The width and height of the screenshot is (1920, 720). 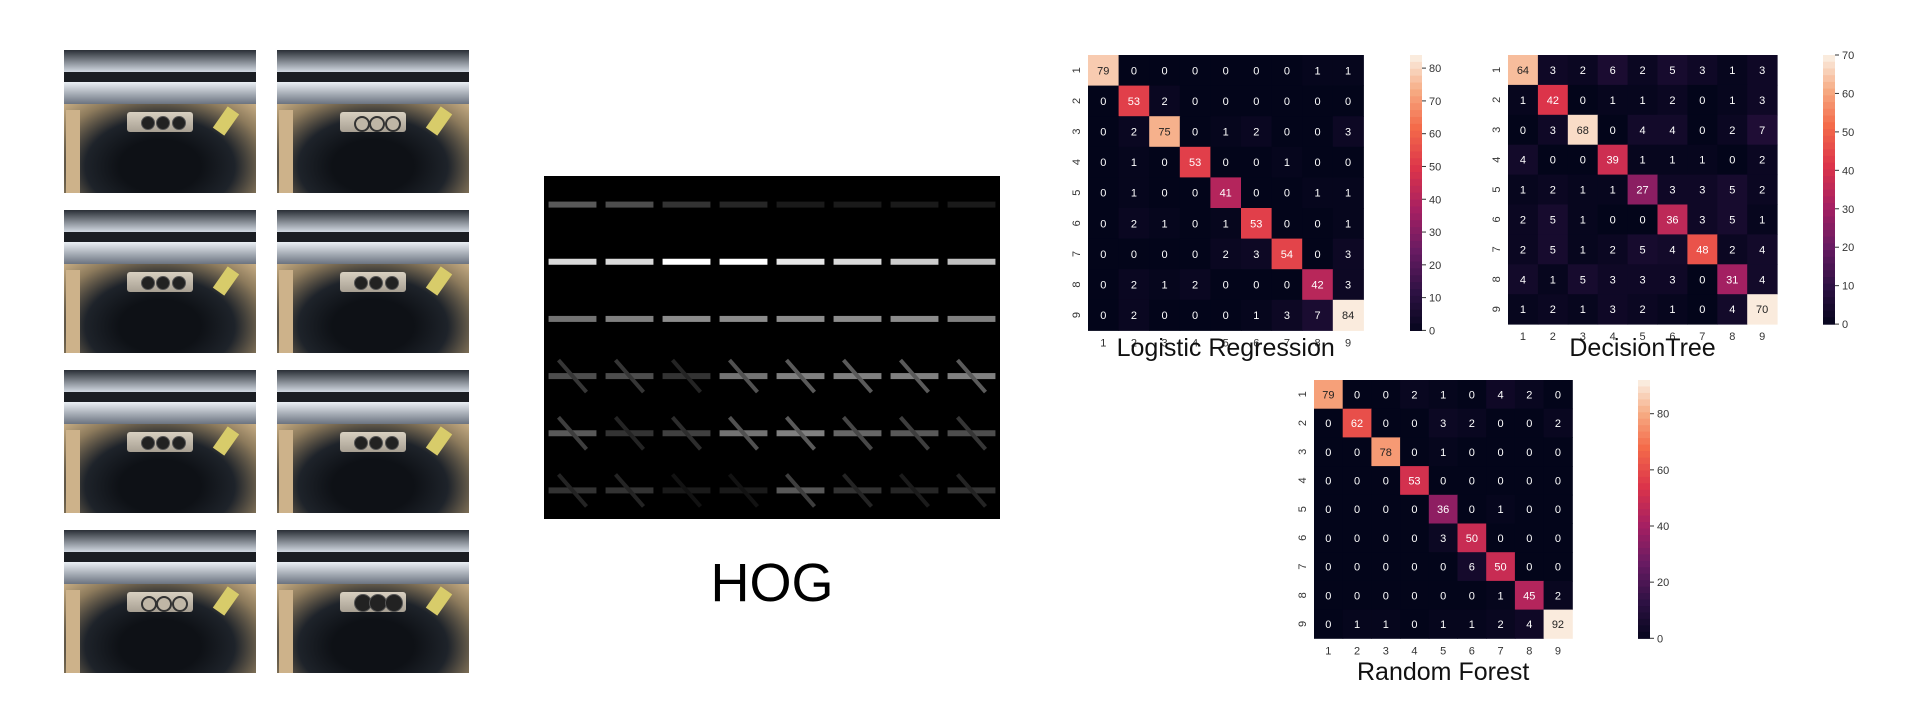 I want to click on random-forest-colorbar-label: 60, so click(x=1663, y=471).